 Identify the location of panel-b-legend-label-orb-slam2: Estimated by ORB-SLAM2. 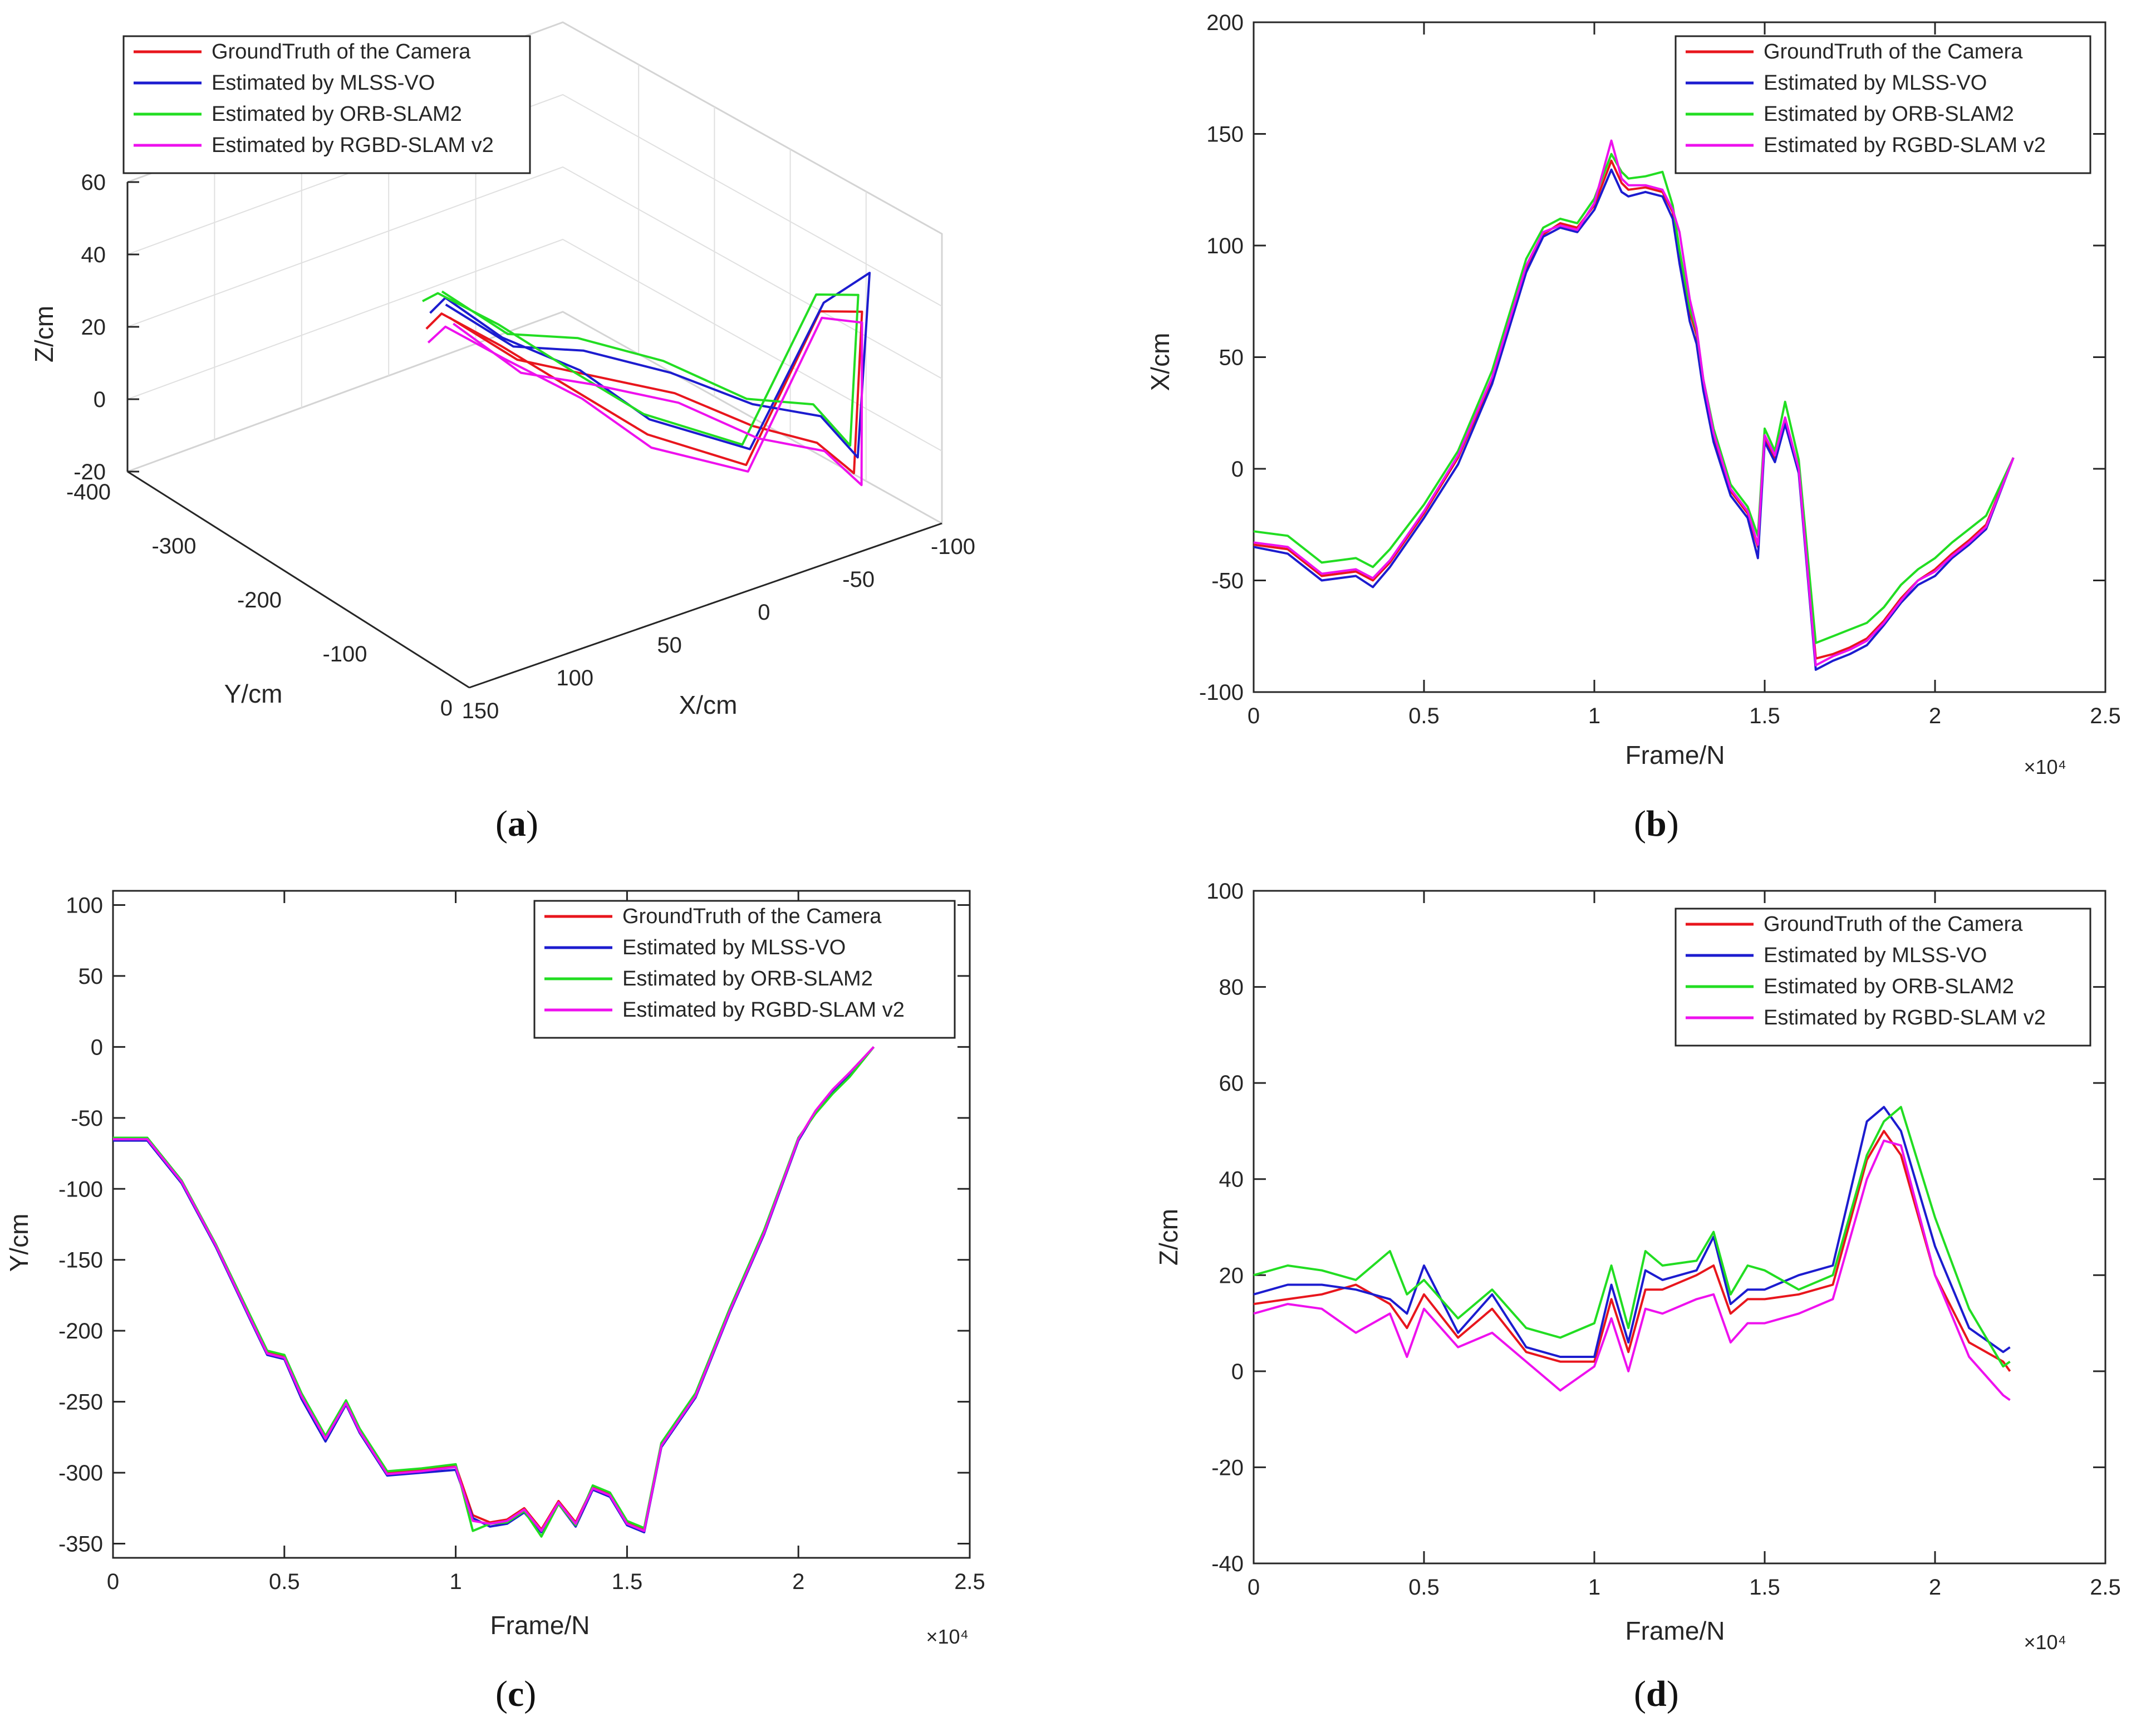
(1889, 114).